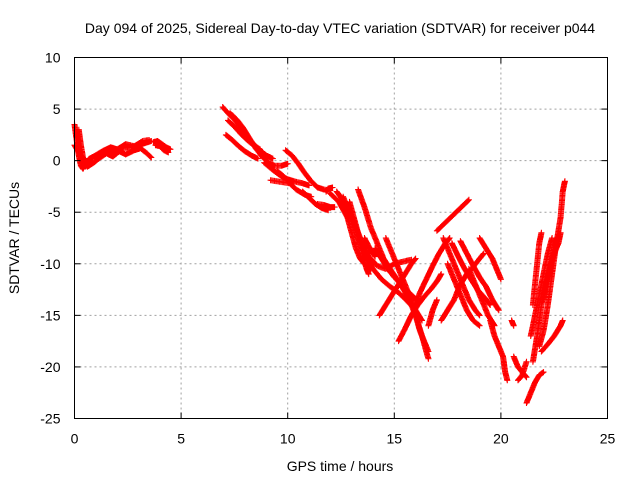 The image size is (640, 480). Describe the element at coordinates (50, 315) in the screenshot. I see `y-tick-label: -15` at that location.